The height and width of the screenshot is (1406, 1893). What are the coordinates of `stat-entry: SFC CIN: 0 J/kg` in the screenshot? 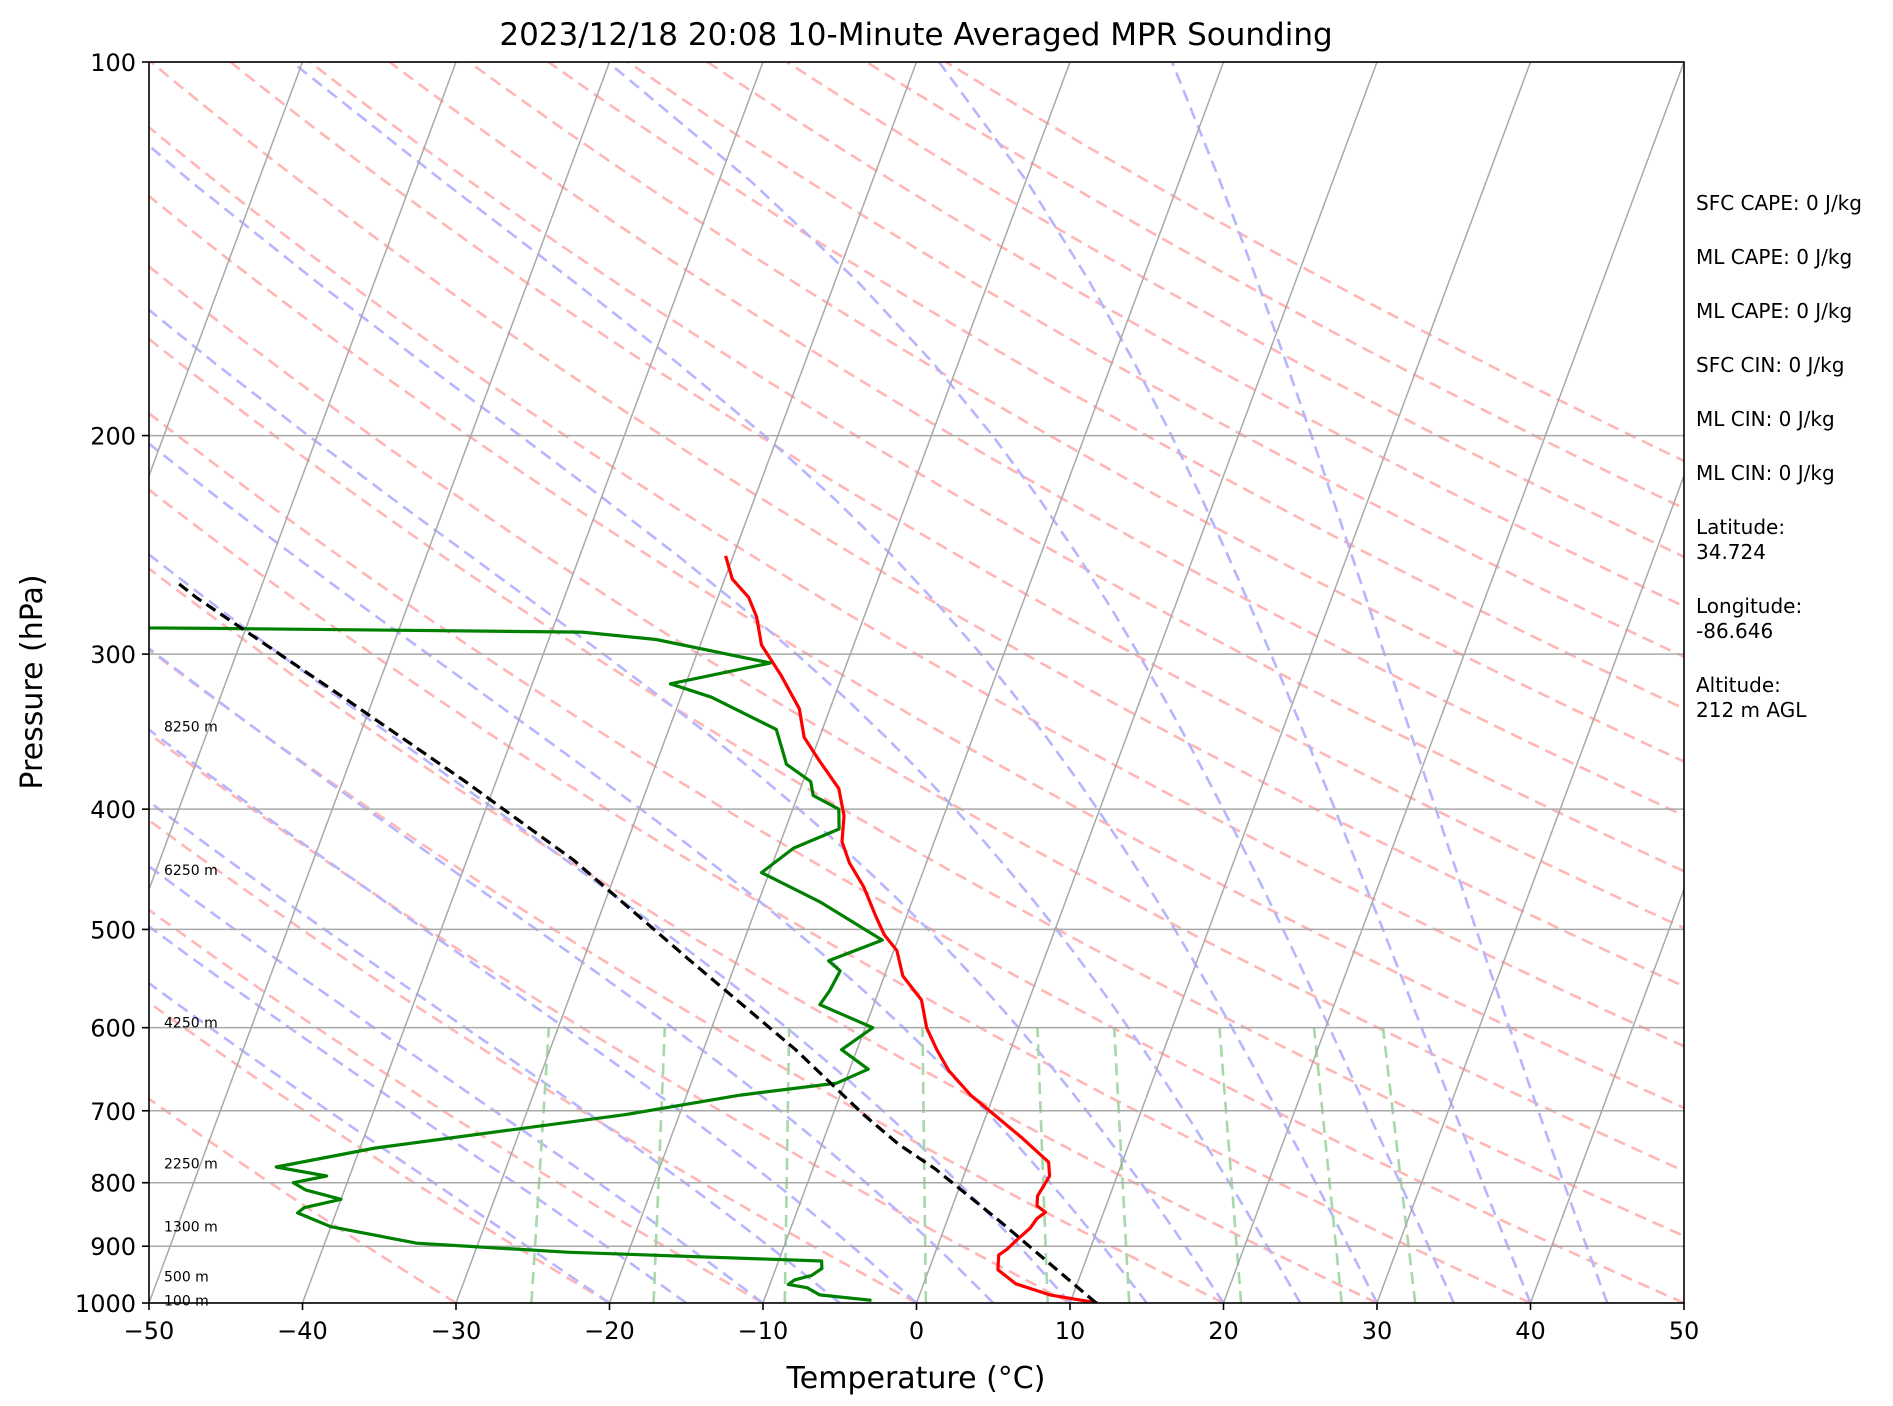 It's located at (1770, 365).